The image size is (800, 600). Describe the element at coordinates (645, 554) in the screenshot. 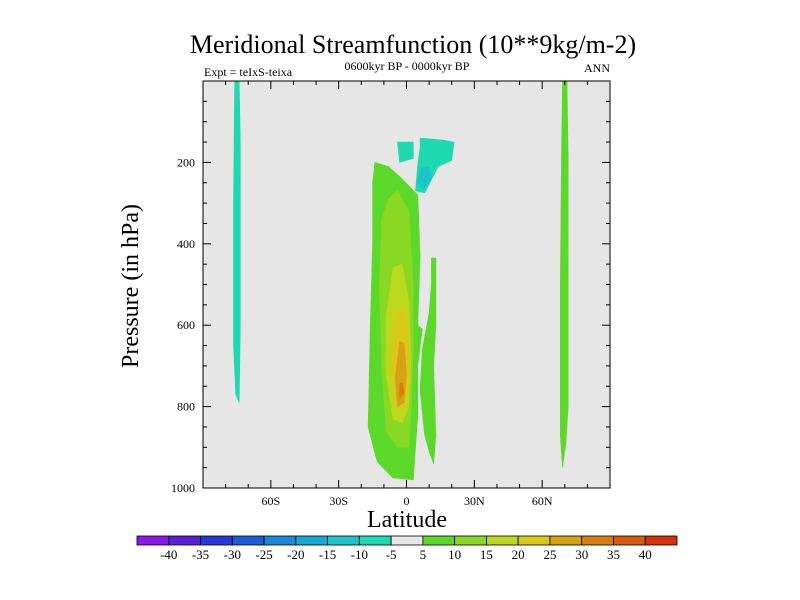

I see `colorbar-label: 40` at that location.